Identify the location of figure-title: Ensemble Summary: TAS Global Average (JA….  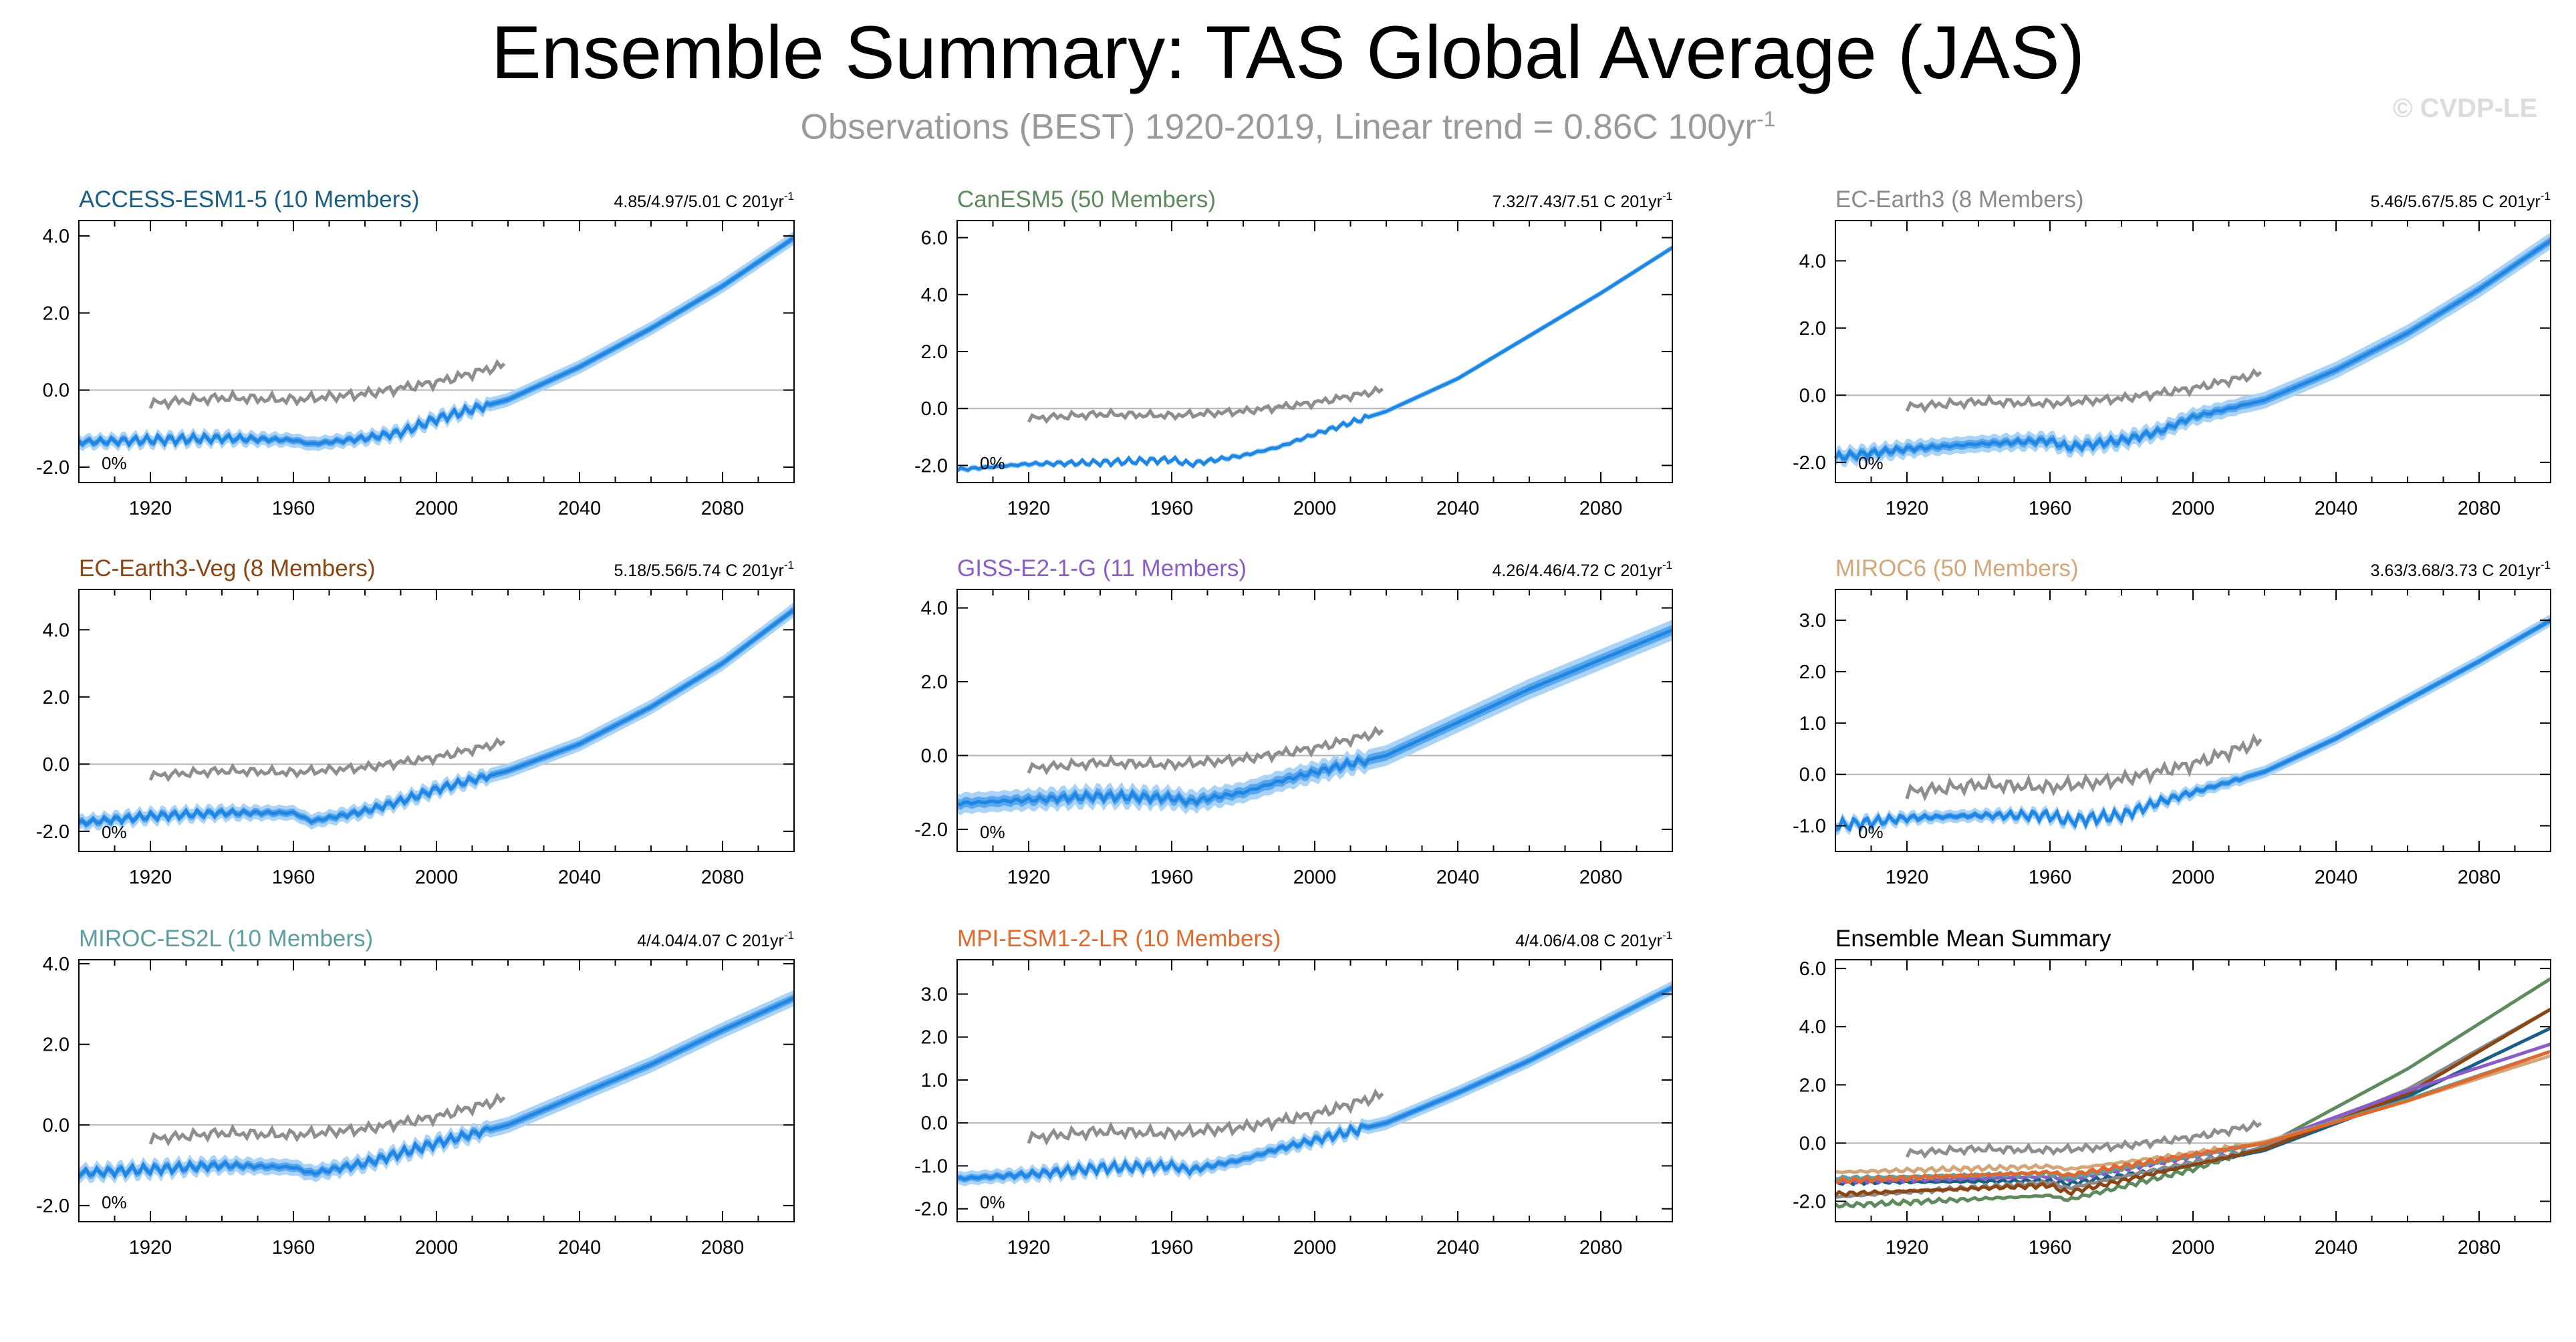
(1288, 52).